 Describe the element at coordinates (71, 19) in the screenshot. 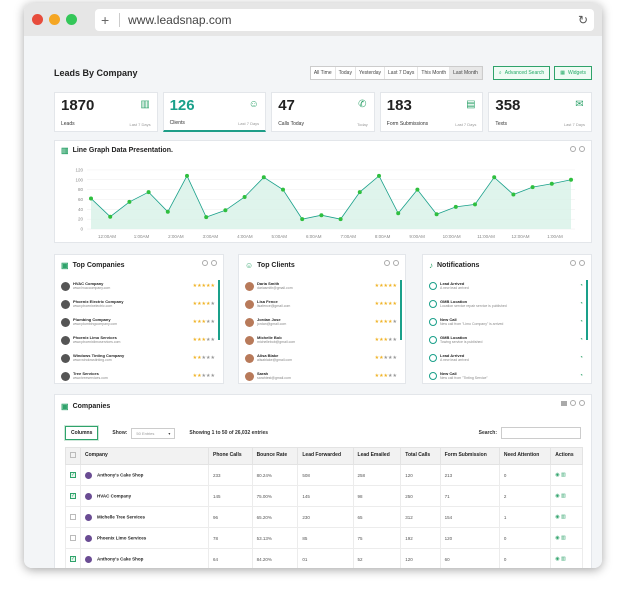

I see `maximize-window-button` at that location.